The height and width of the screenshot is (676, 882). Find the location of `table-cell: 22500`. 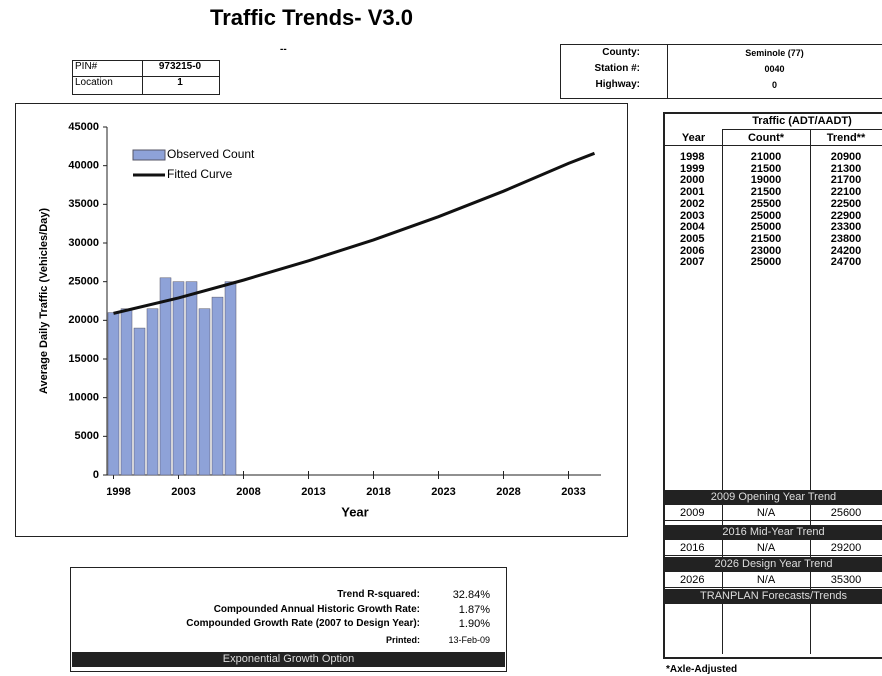

table-cell: 22500 is located at coordinates (846, 203).